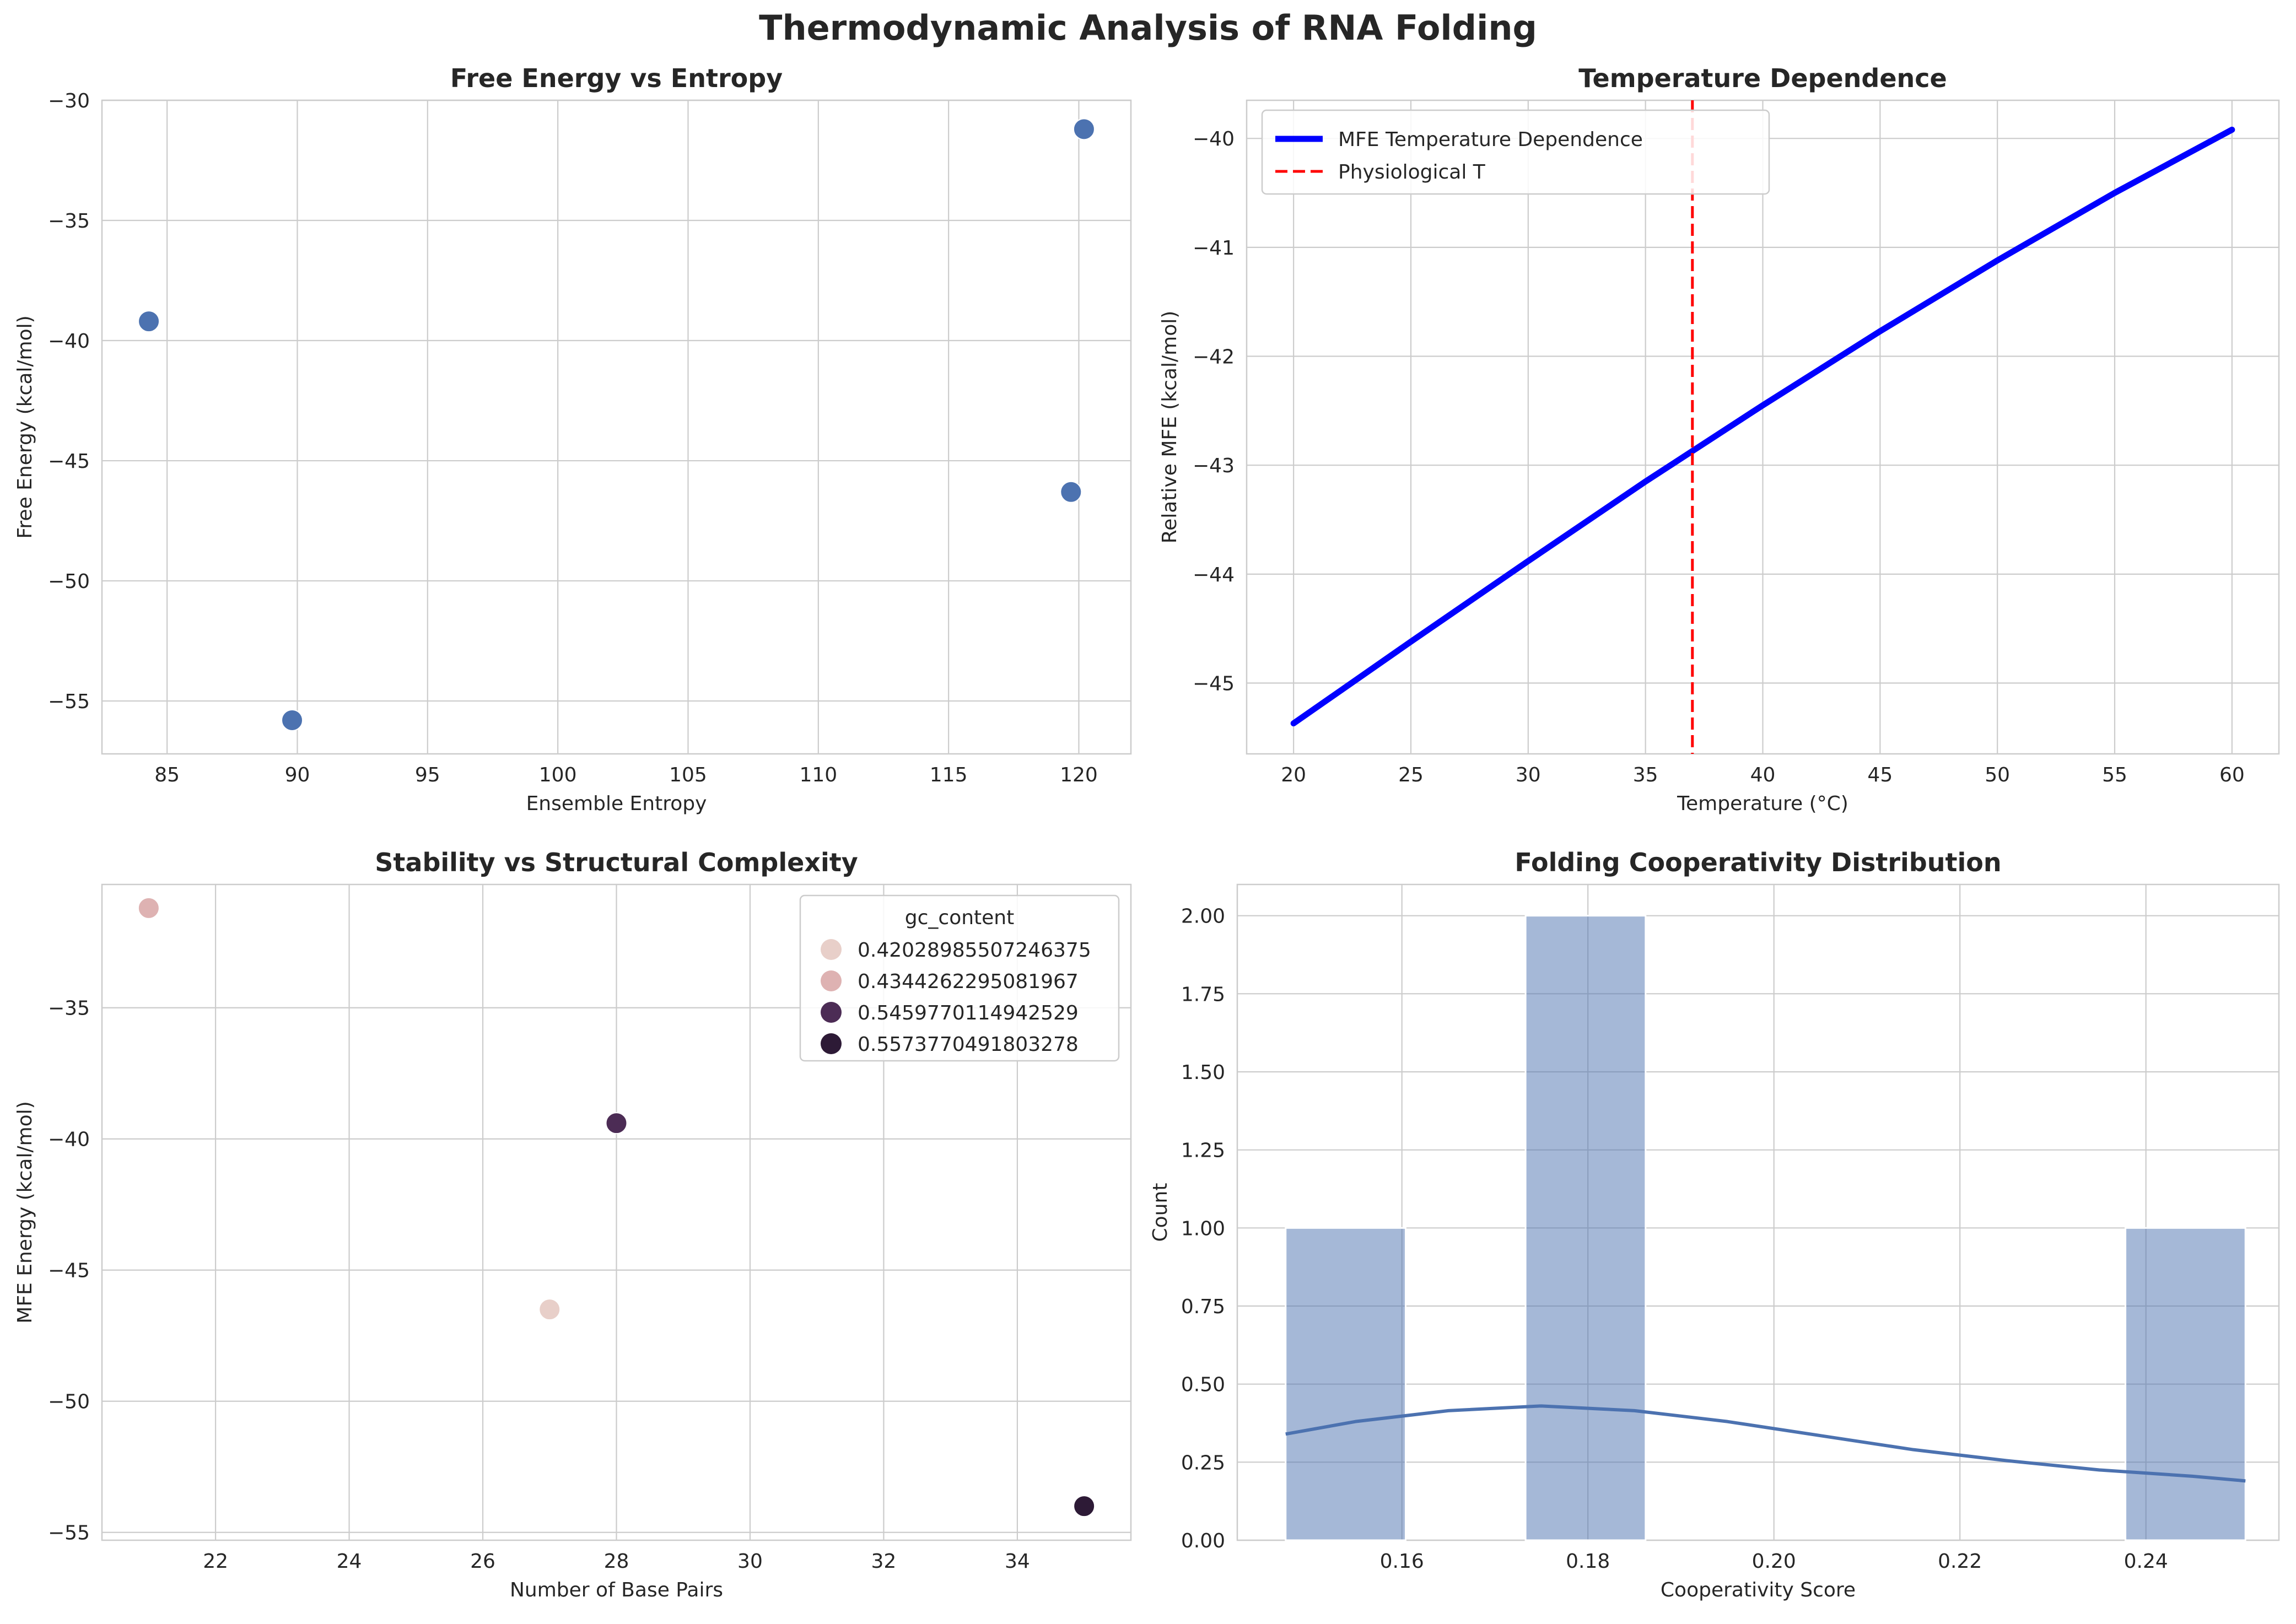 The width and height of the screenshot is (2296, 1624). I want to click on y-tick-label: −44, so click(1214, 575).